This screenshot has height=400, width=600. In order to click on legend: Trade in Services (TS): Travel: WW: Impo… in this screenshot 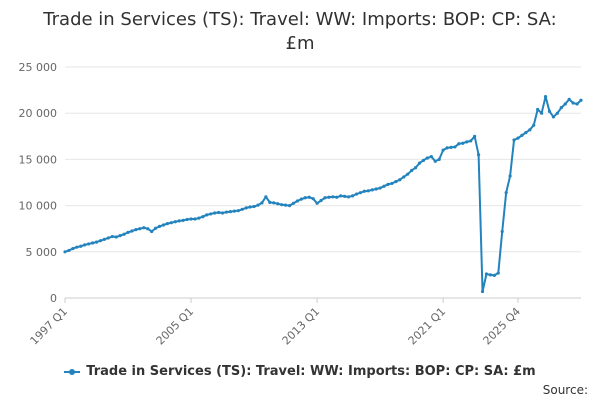, I will do `click(300, 371)`.